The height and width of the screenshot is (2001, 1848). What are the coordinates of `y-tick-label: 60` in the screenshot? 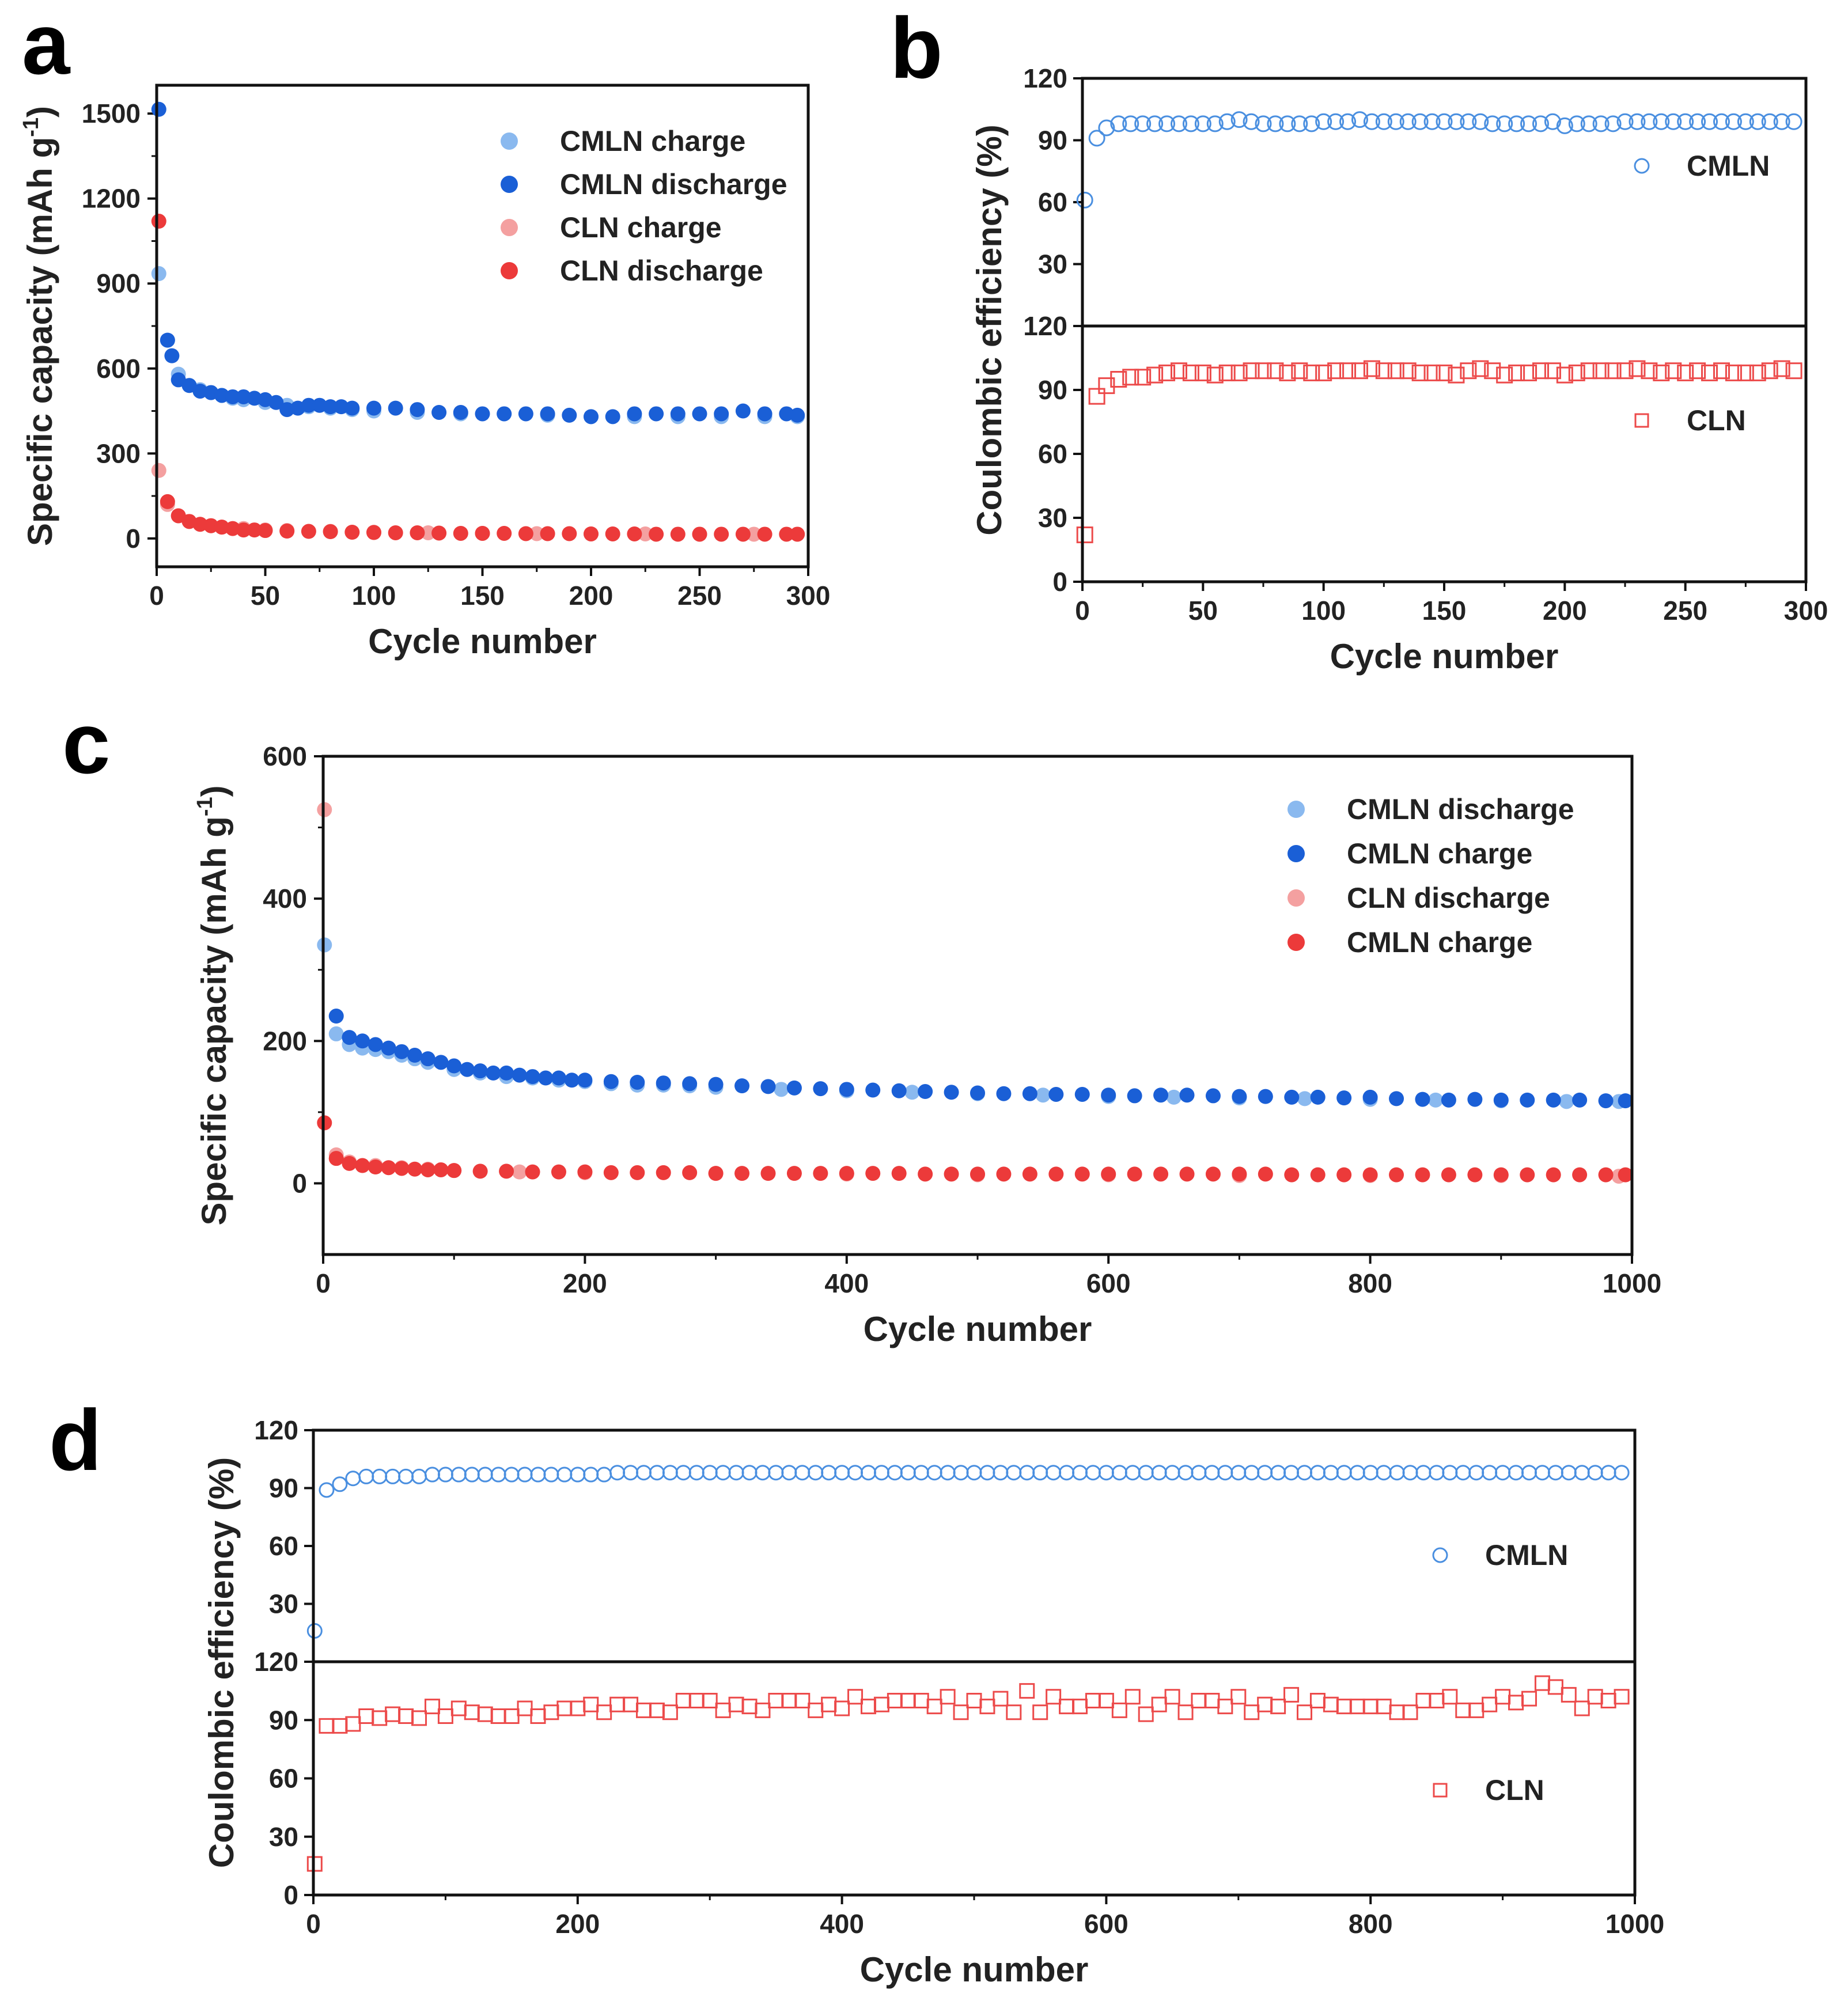 It's located at (283, 1779).